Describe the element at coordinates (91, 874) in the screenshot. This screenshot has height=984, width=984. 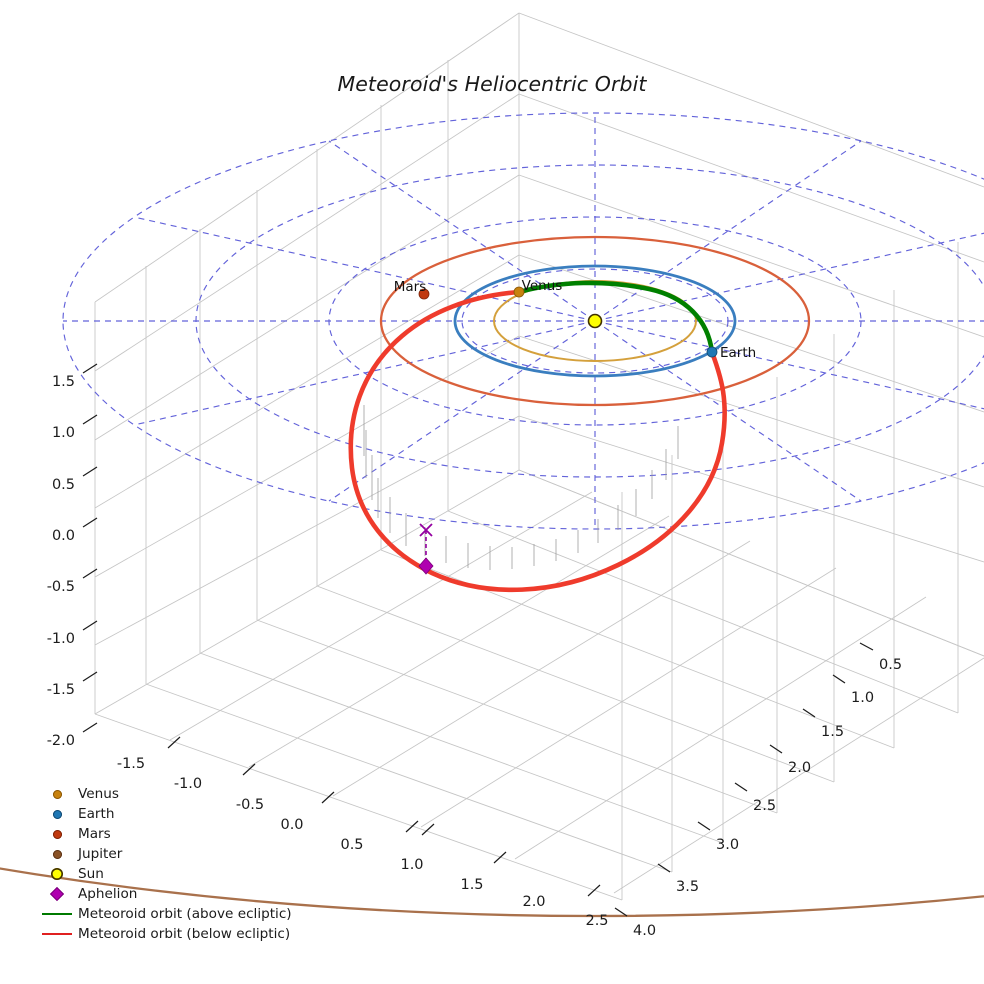
I see `legend-label: Sun` at that location.